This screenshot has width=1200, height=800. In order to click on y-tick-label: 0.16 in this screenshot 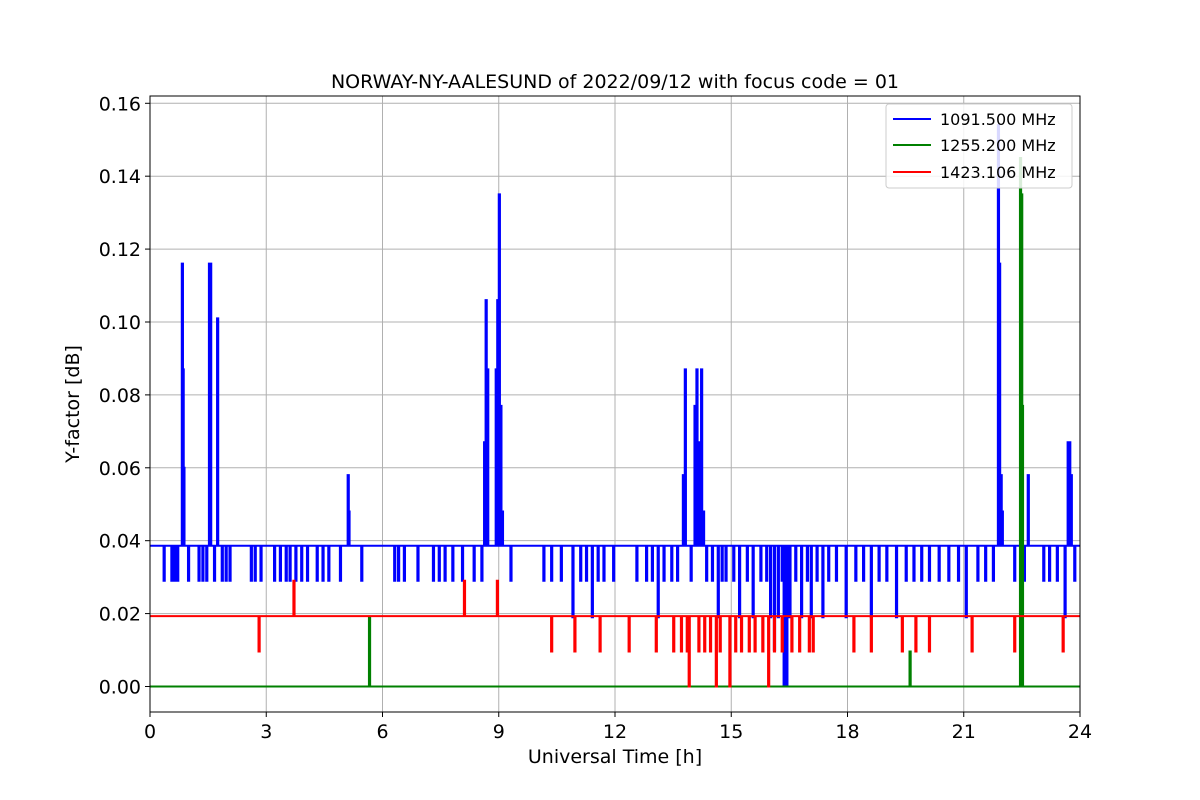, I will do `click(120, 104)`.